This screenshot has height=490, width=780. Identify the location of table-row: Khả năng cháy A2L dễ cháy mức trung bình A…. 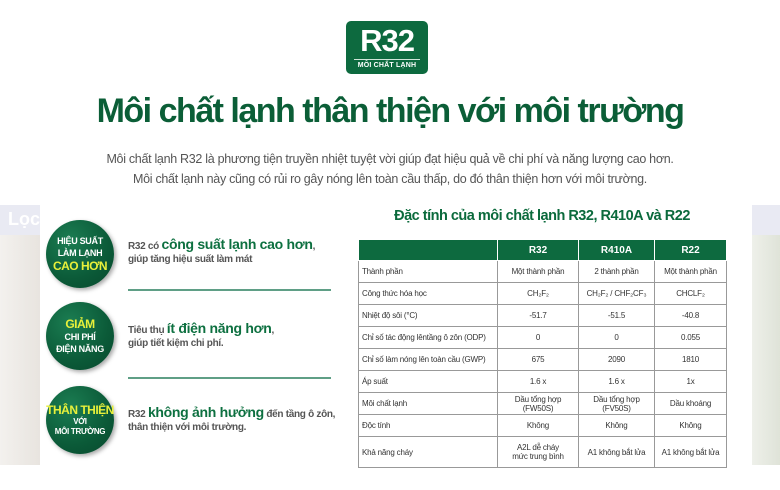
(542, 452).